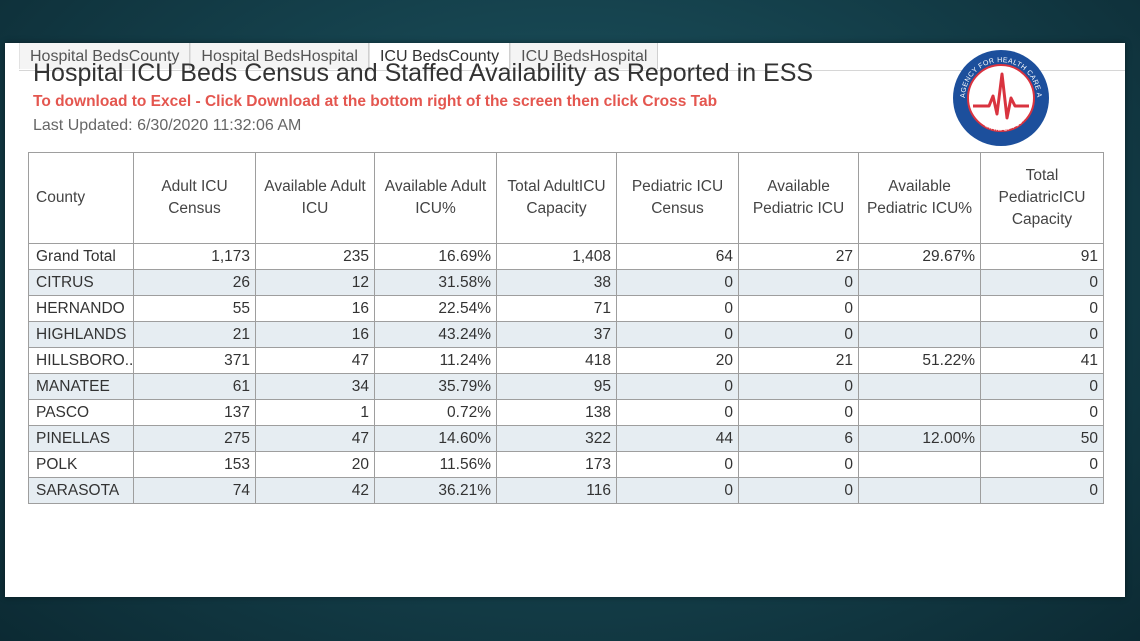 The height and width of the screenshot is (641, 1140). What do you see at coordinates (194, 438) in the screenshot?
I see `value-cell: 275` at bounding box center [194, 438].